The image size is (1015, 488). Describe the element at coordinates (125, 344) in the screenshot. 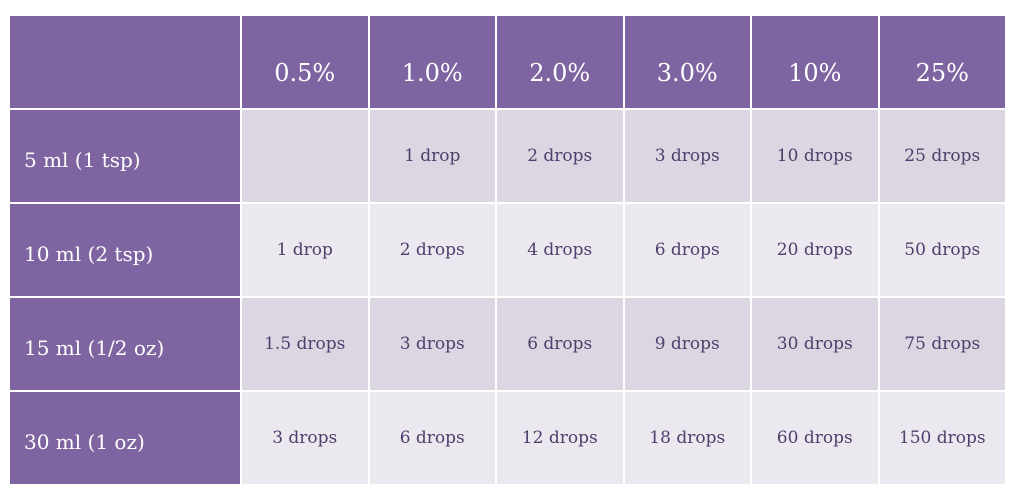

I see `row-header: 15 ml (1/2 oz)` at that location.